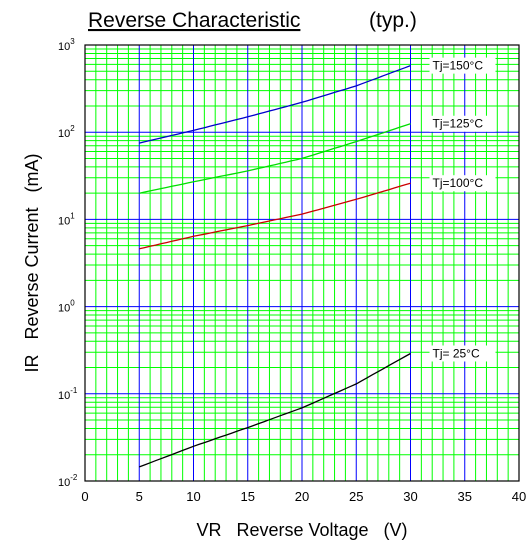 This screenshot has width=531, height=548. I want to click on y-tick-exponent: -2, so click(74, 477).